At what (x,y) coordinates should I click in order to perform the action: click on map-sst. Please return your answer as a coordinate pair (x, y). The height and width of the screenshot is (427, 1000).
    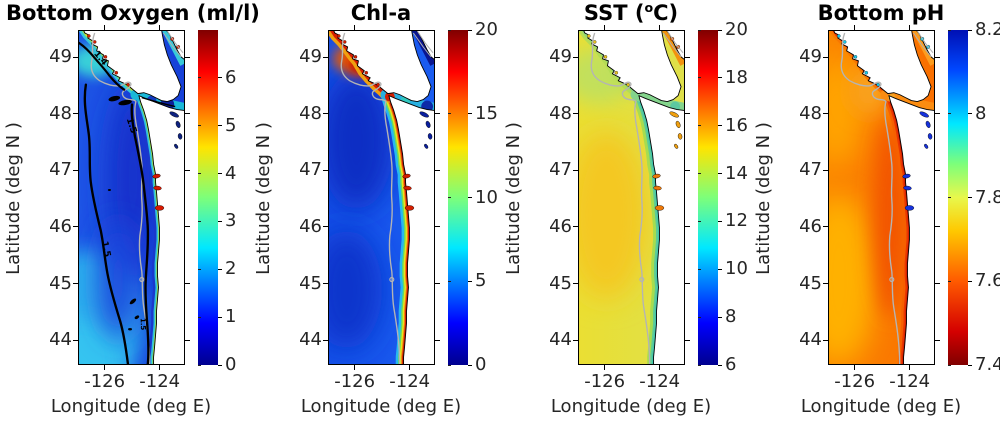
    Looking at the image, I should click on (631, 197).